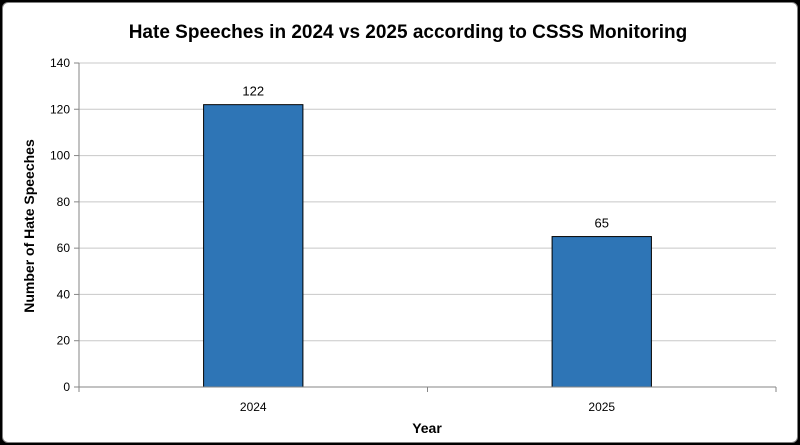 This screenshot has width=800, height=445. Describe the element at coordinates (64, 225) in the screenshot. I see `y-axis-ticks: 0 20 40 60 80 100 120 140` at that location.